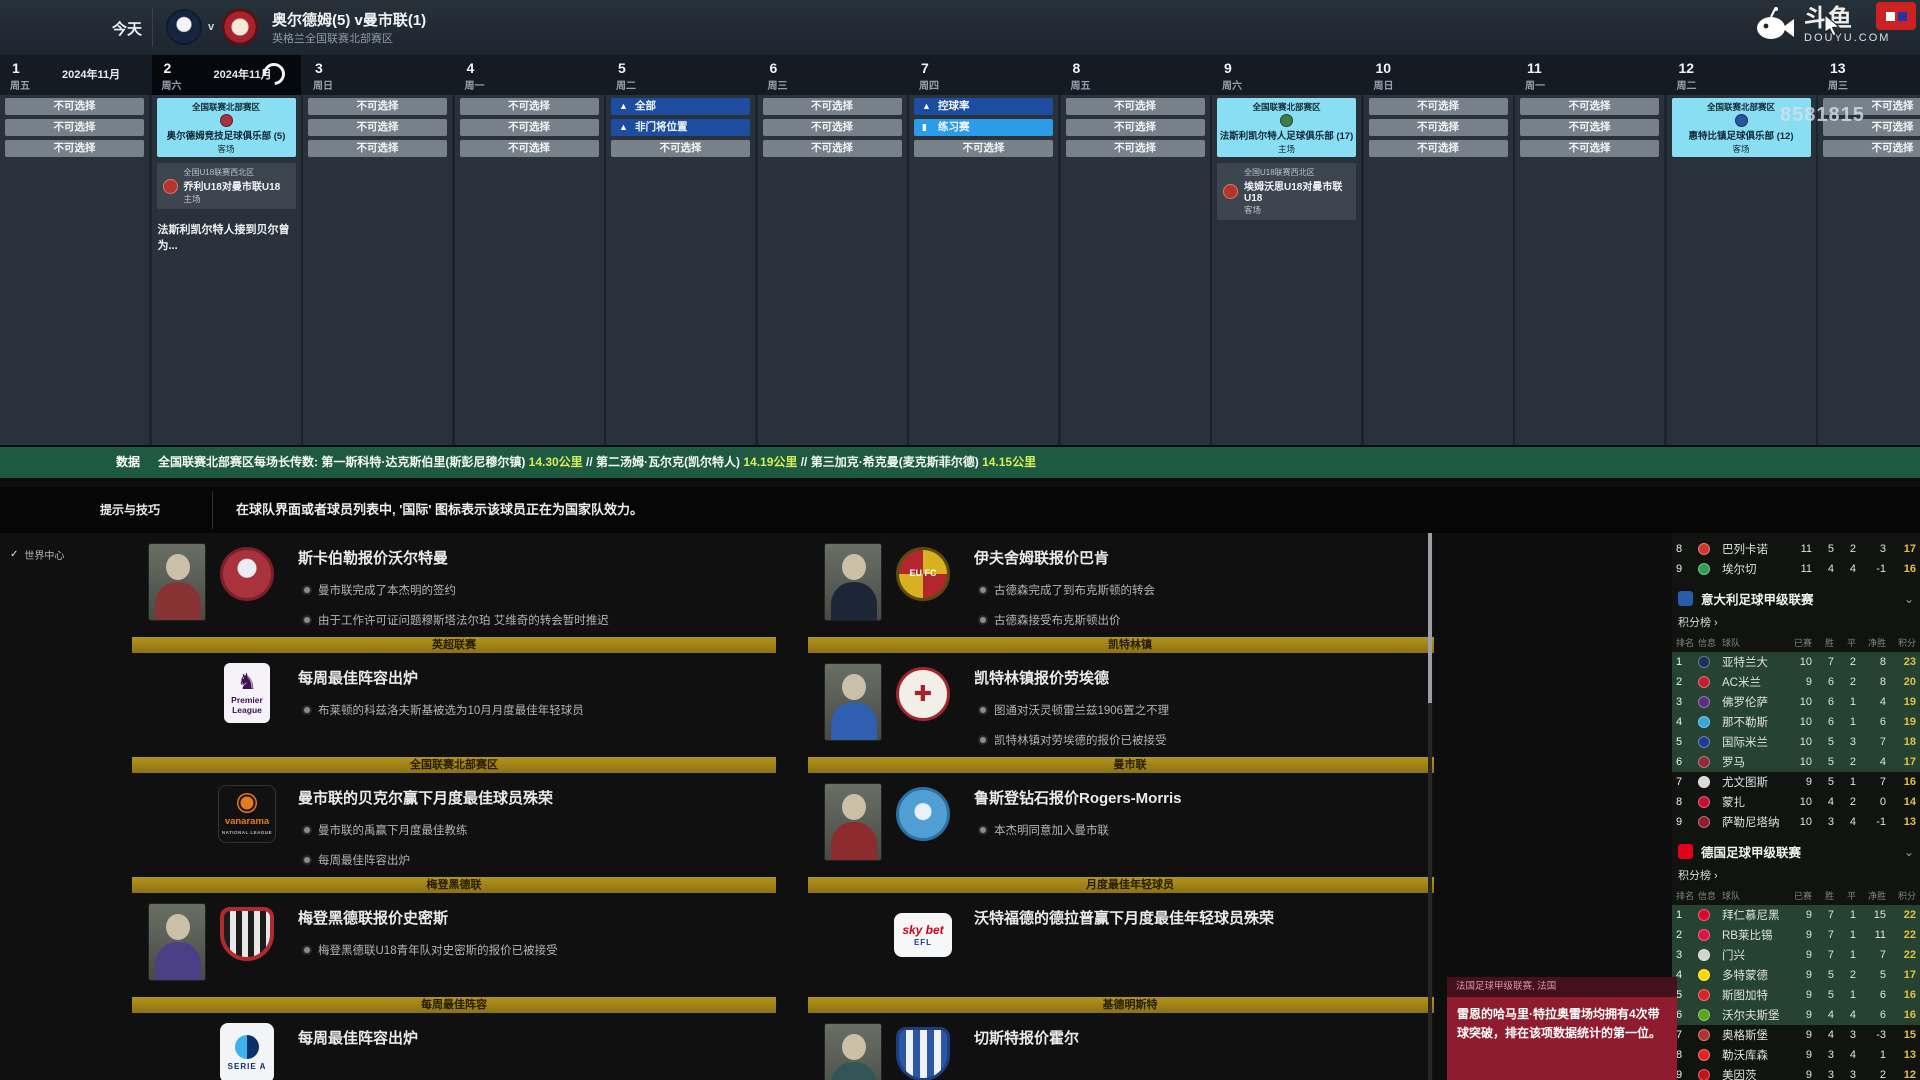  What do you see at coordinates (1741, 75) in the screenshot?
I see `calendar-day-header-12: 12 周二` at bounding box center [1741, 75].